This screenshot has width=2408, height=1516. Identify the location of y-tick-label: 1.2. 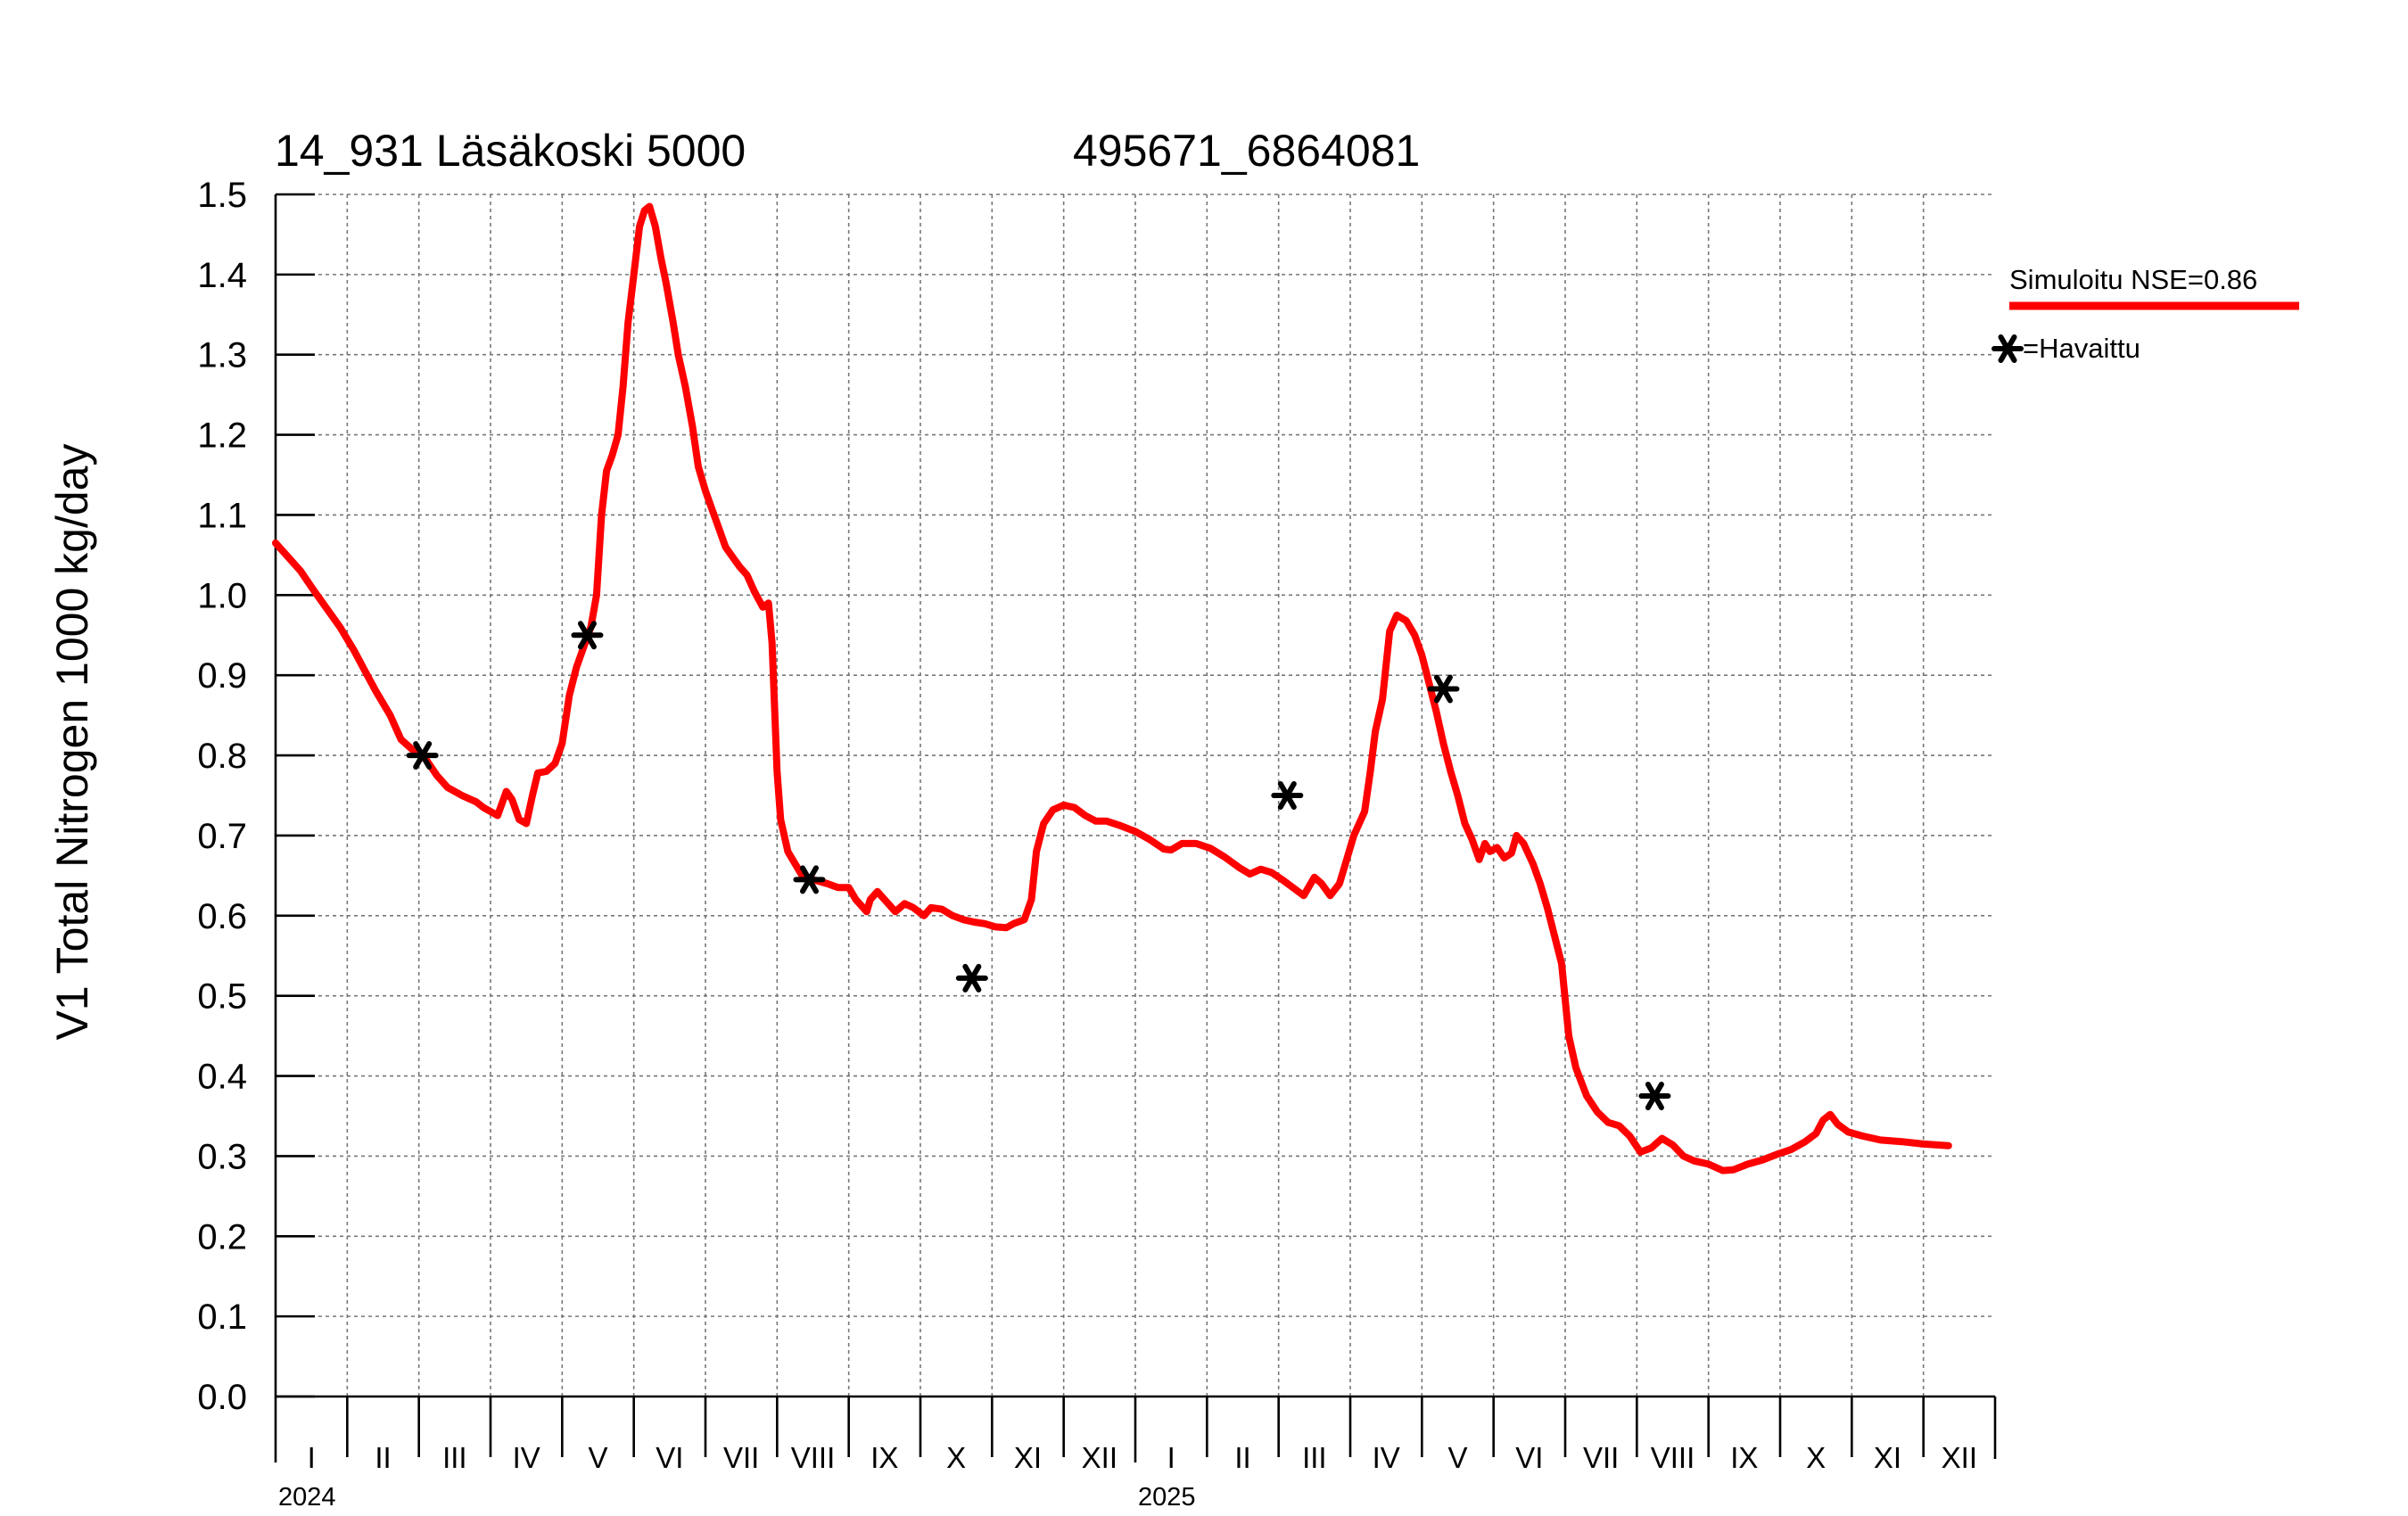
(222, 436).